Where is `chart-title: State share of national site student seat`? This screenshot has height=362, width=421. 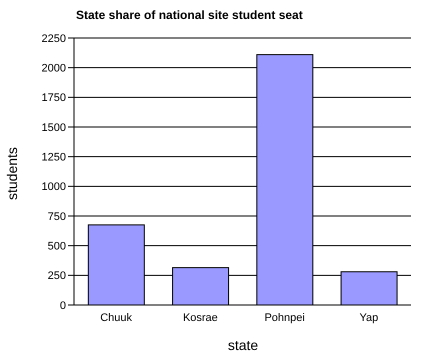
chart-title: State share of national site student seat is located at coordinates (189, 15).